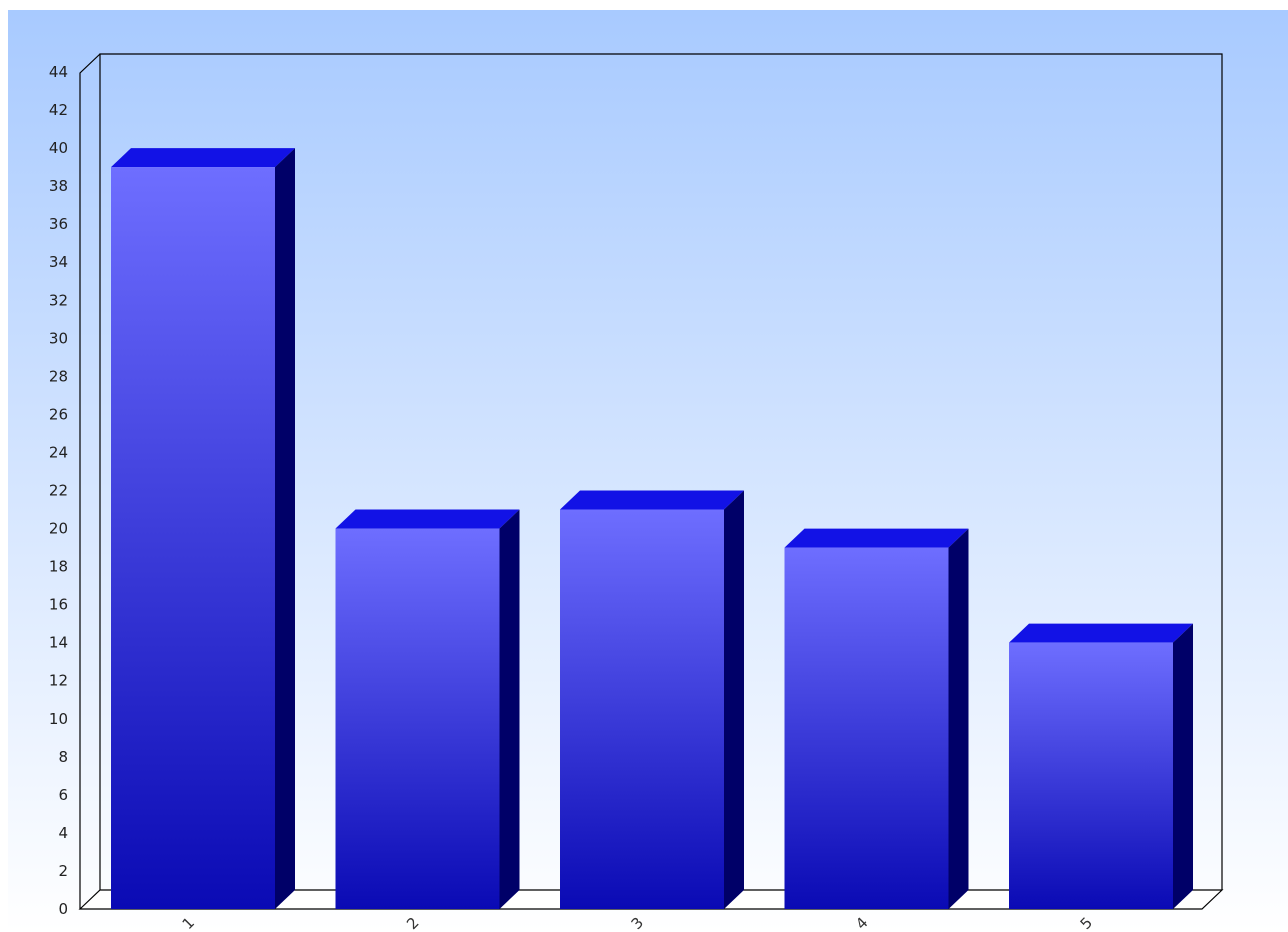 The width and height of the screenshot is (1288, 932). What do you see at coordinates (58, 643) in the screenshot?
I see `y-tick-label: 14` at bounding box center [58, 643].